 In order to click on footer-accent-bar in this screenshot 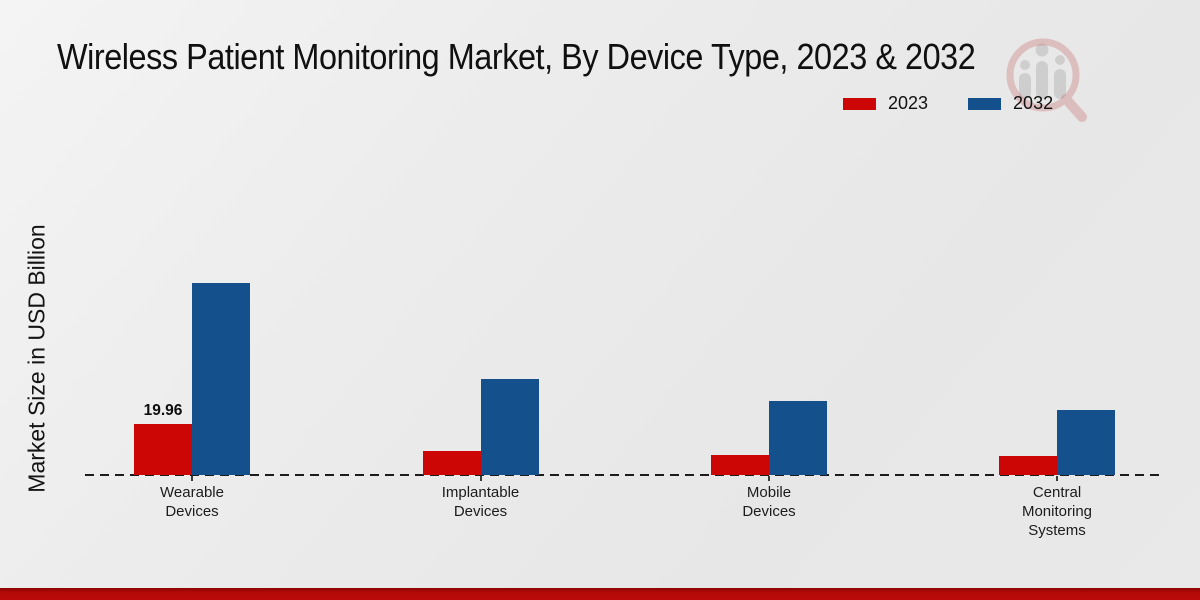, I will do `click(600, 594)`.